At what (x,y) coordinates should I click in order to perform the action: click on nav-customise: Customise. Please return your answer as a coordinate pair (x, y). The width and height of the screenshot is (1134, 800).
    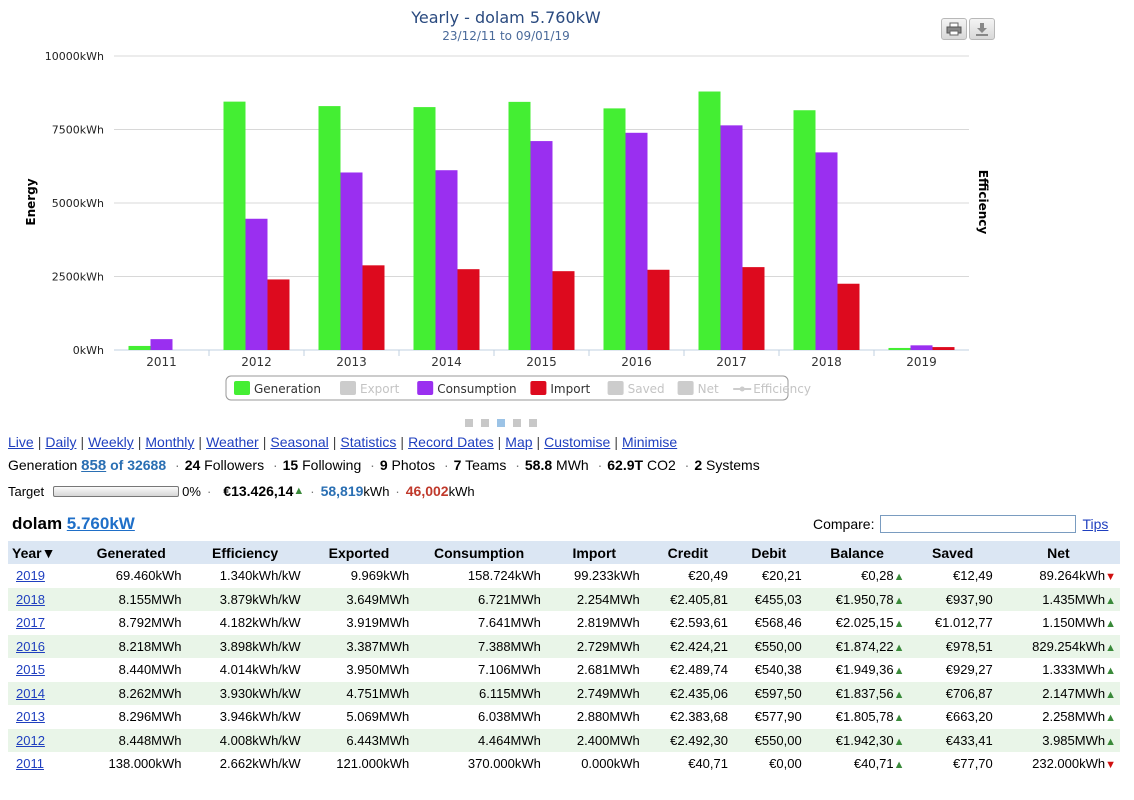
    Looking at the image, I should click on (577, 442).